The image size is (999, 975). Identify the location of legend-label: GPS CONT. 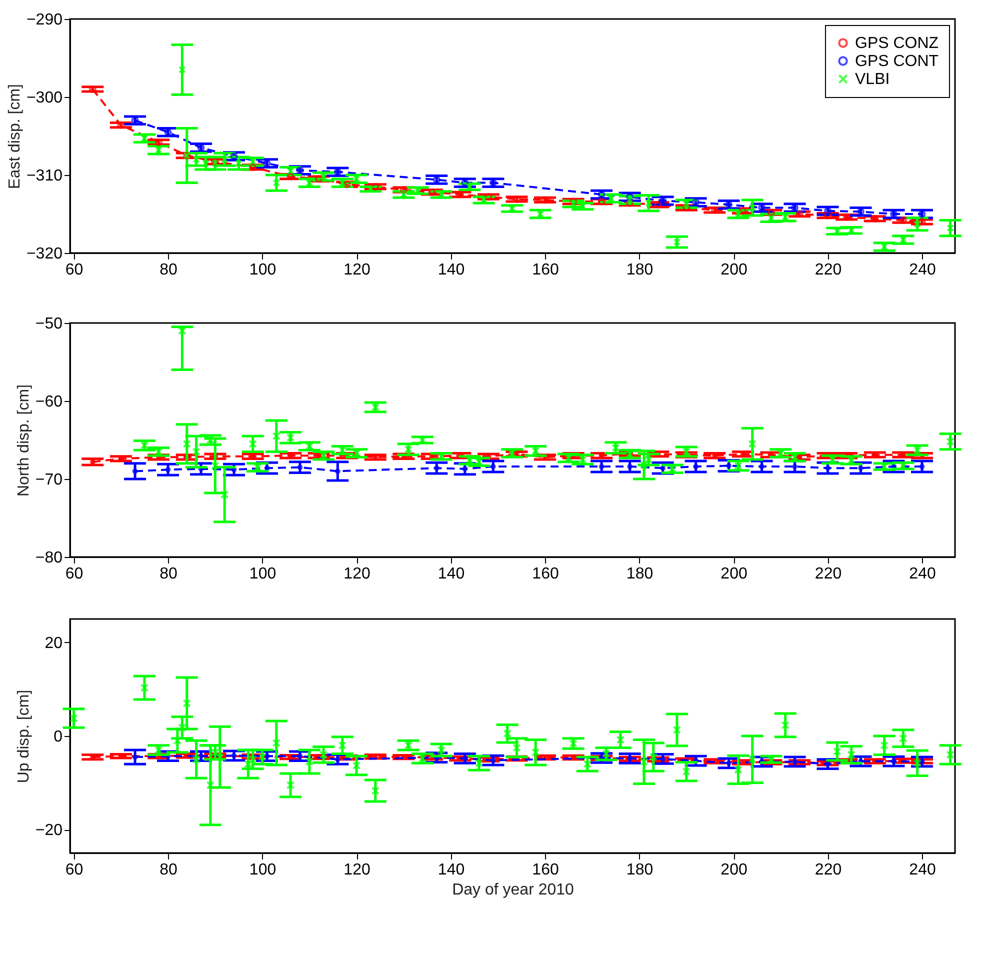
(897, 61).